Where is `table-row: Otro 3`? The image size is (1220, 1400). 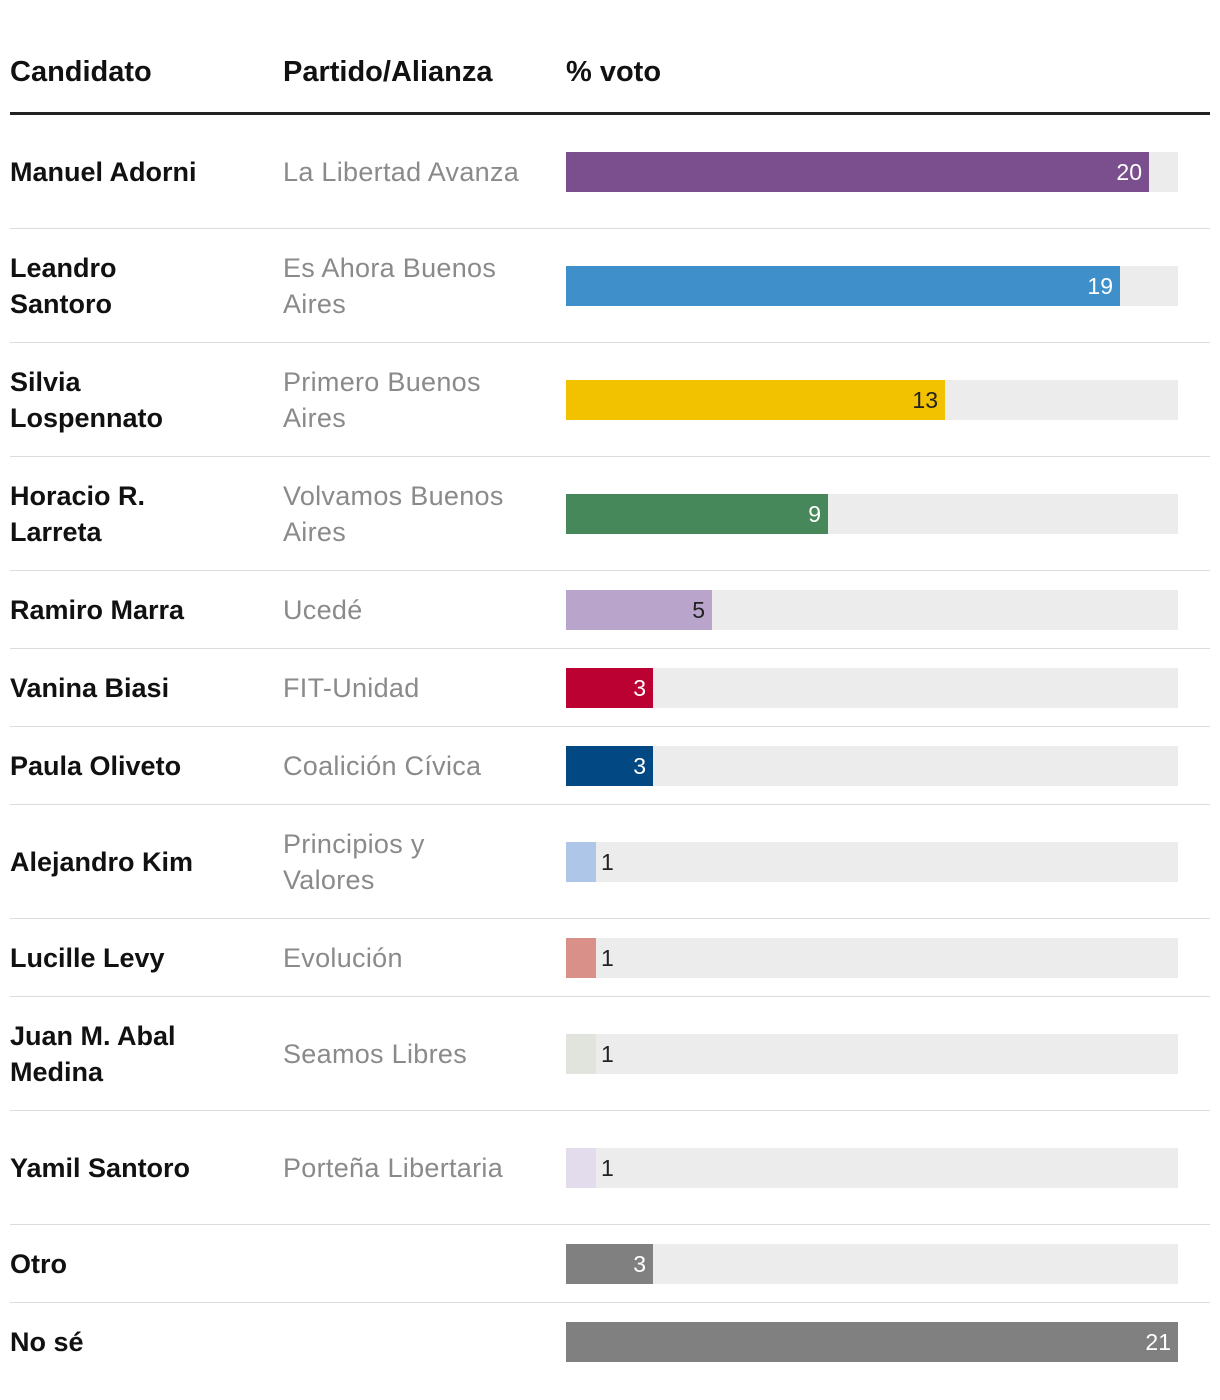
table-row: Otro 3 is located at coordinates (610, 1264).